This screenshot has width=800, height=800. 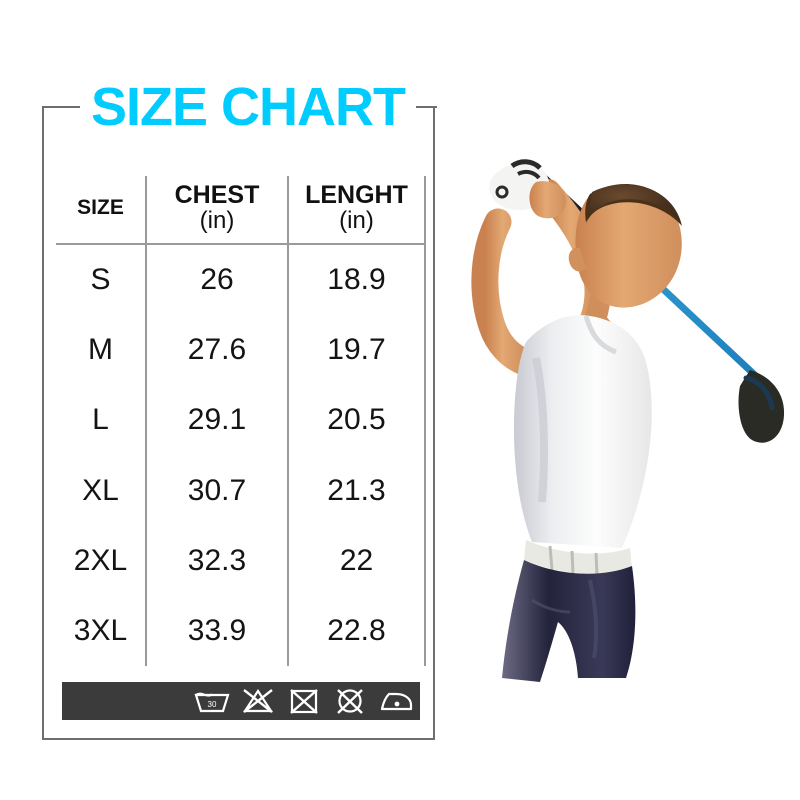 What do you see at coordinates (248, 107) in the screenshot?
I see `page-title: SIZE CHART` at bounding box center [248, 107].